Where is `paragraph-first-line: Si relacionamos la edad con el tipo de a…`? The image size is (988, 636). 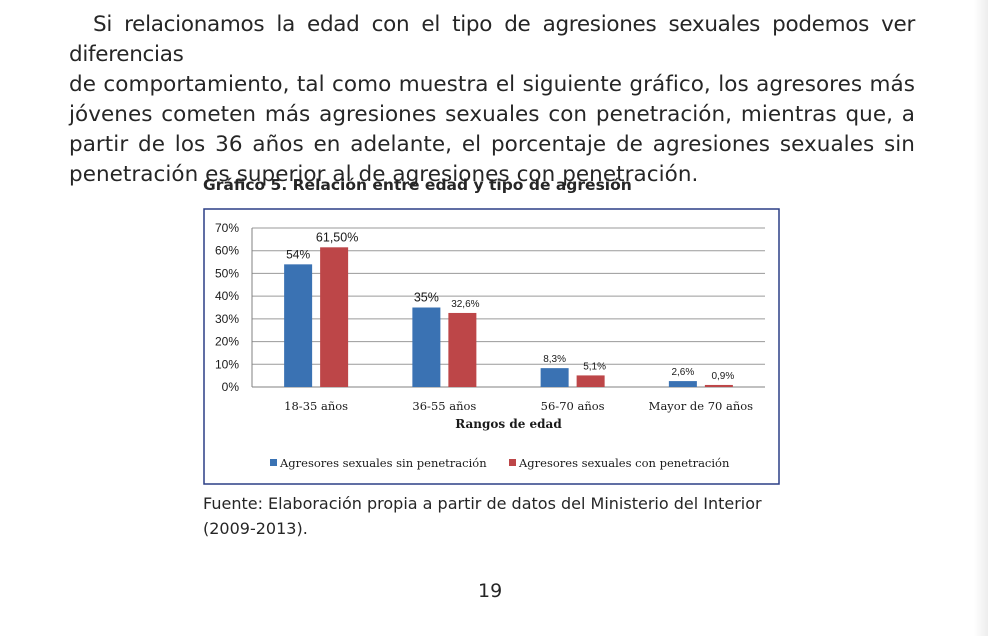
paragraph-first-line: Si relacionamos la edad con el tipo de a… is located at coordinates (492, 39).